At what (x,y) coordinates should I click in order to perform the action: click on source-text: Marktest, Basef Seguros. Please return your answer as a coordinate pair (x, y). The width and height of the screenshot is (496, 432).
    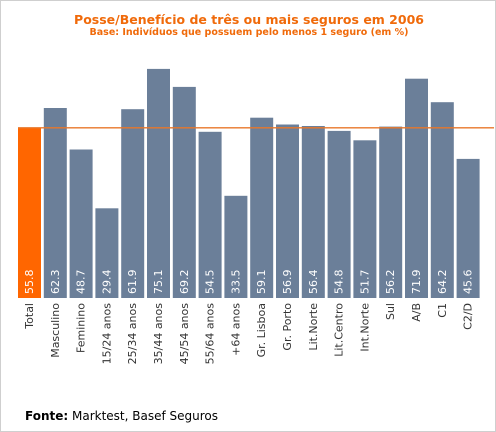
    Looking at the image, I should click on (145, 416).